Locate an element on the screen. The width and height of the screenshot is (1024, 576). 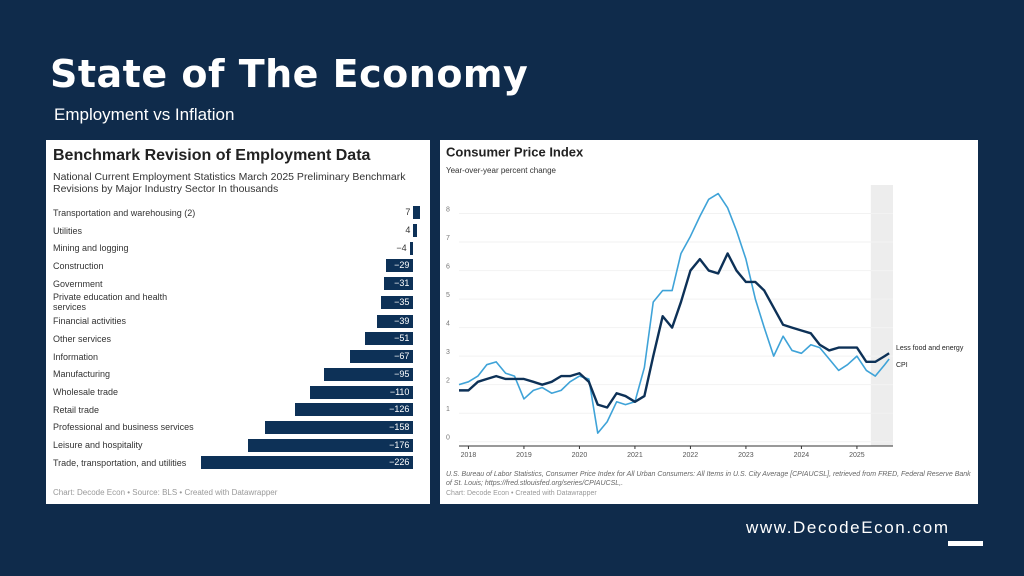
page-title: State of The Economy is located at coordinates (289, 74).